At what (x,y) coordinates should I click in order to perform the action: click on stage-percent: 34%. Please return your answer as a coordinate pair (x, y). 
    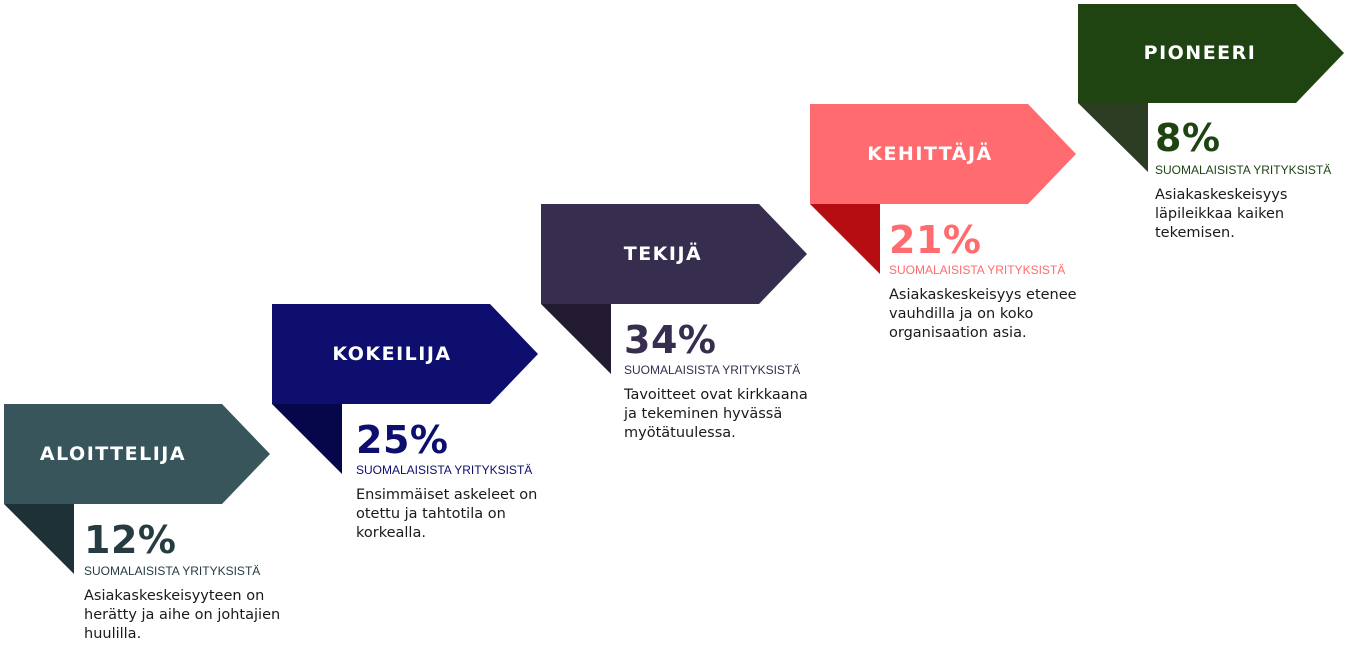
    Looking at the image, I should click on (670, 340).